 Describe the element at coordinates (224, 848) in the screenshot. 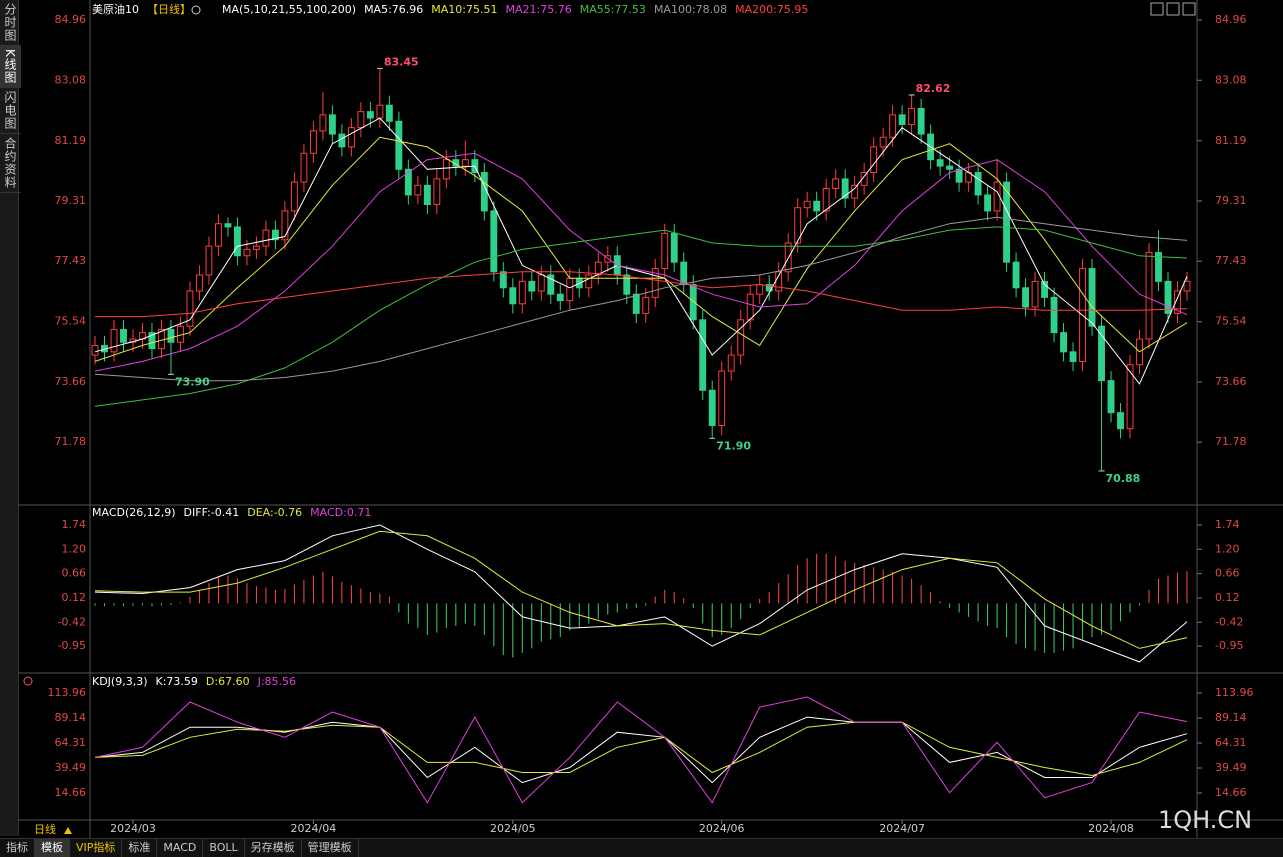

I see `tab: BOLL` at that location.